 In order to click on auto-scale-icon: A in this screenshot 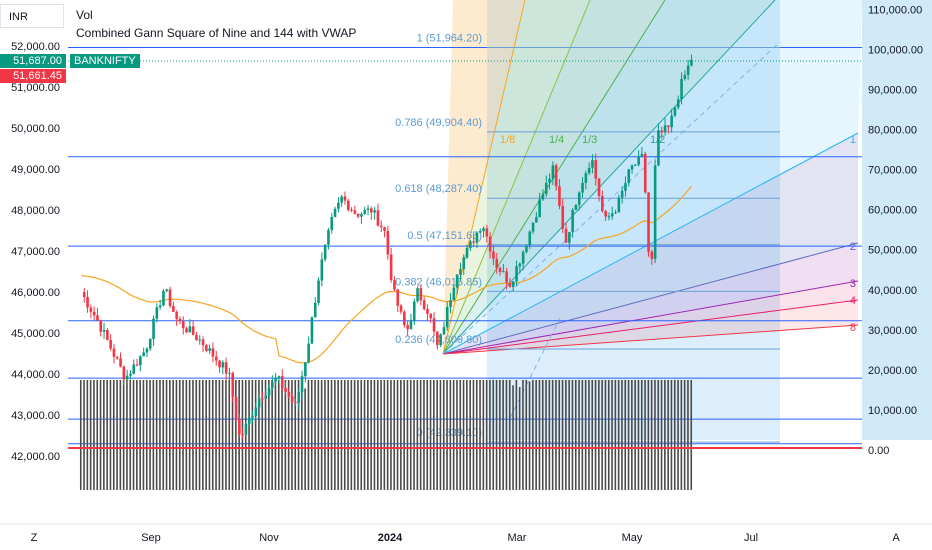, I will do `click(896, 538)`.